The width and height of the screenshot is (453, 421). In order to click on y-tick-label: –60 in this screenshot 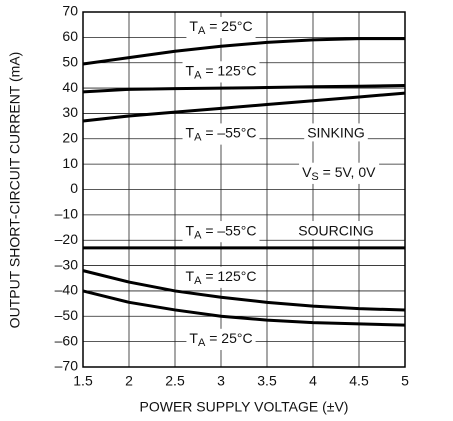, I will do `click(67, 340)`.